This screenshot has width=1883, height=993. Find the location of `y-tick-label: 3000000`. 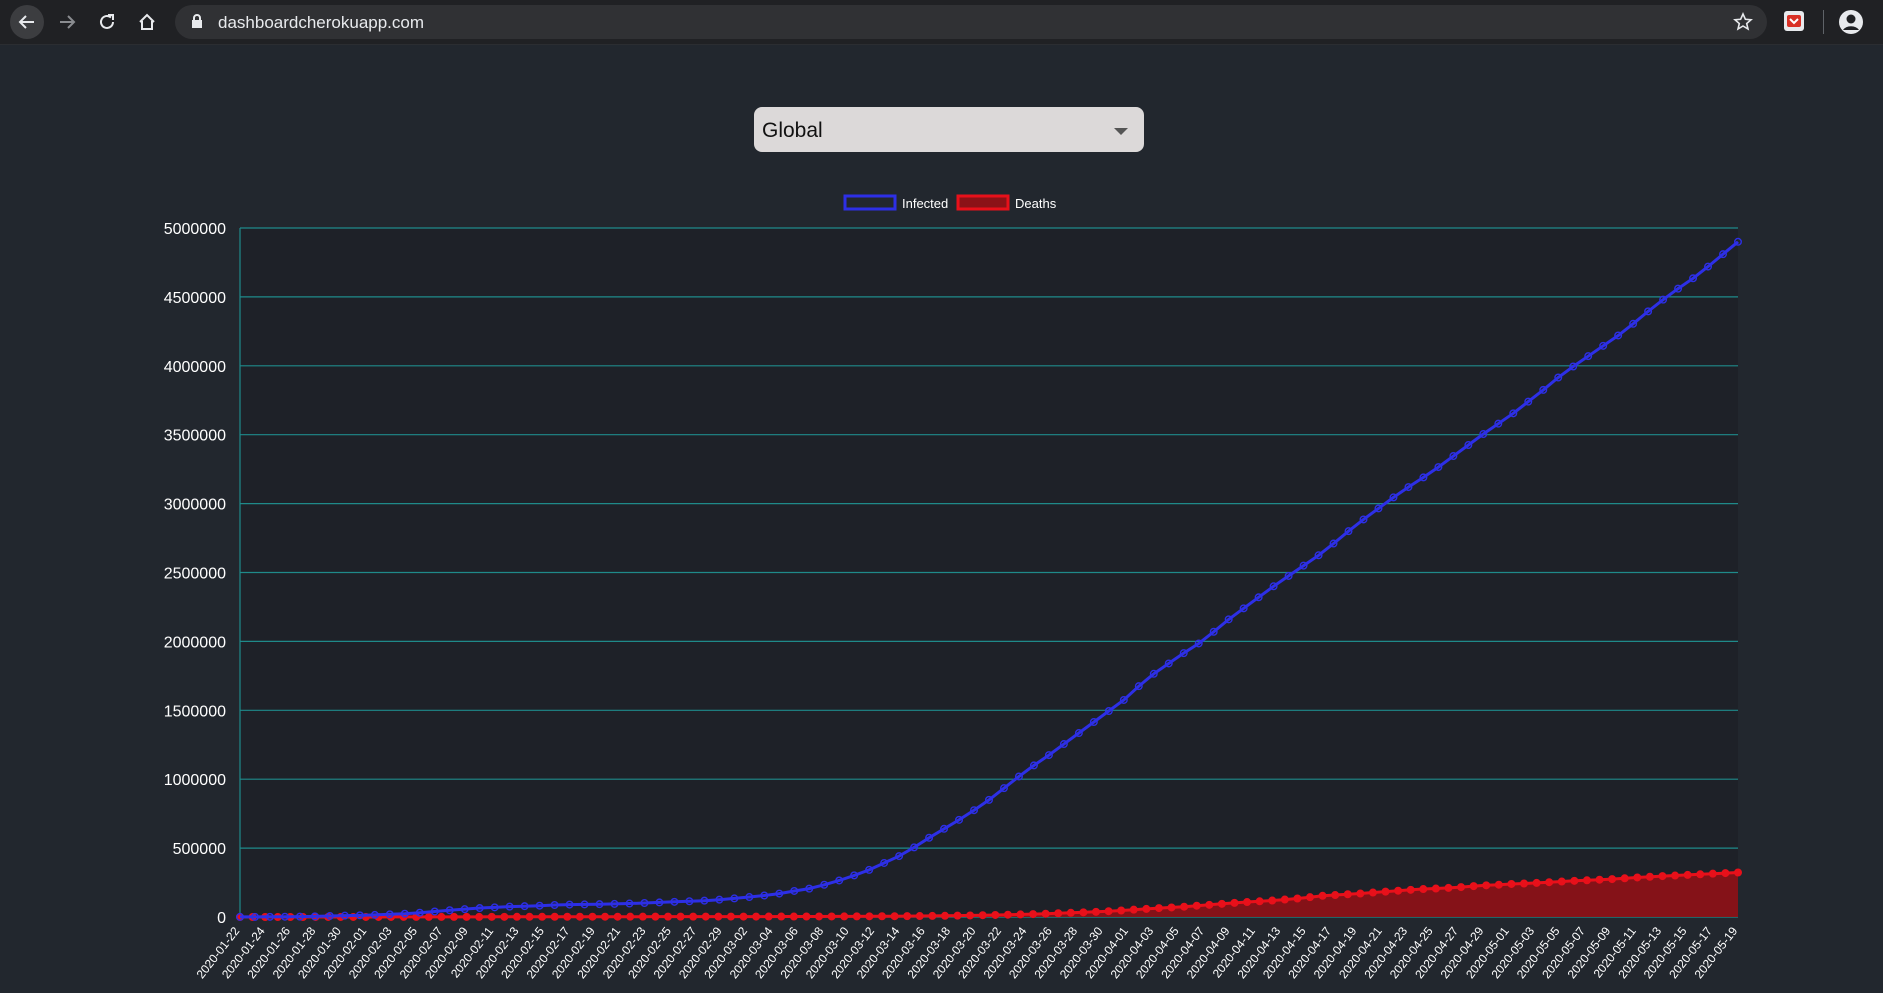

y-tick-label: 3000000 is located at coordinates (195, 505).